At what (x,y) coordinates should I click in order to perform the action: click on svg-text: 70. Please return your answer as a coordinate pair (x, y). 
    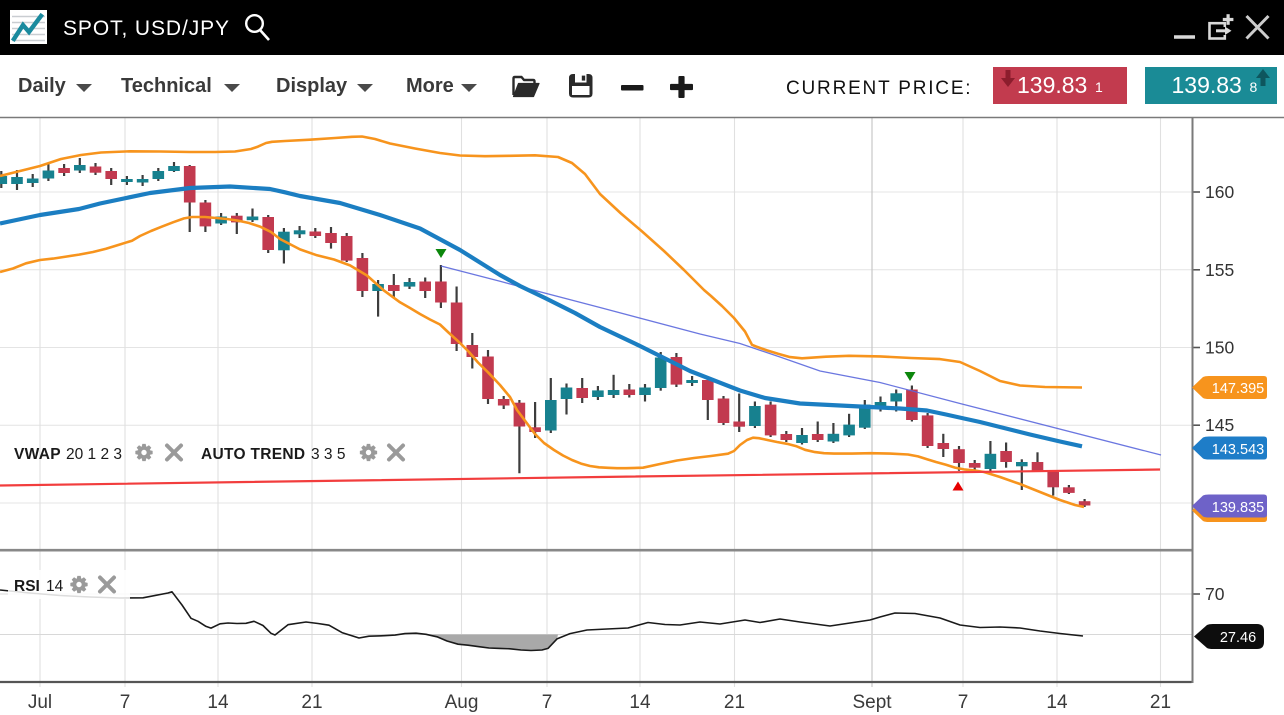
    Looking at the image, I should click on (1215, 594).